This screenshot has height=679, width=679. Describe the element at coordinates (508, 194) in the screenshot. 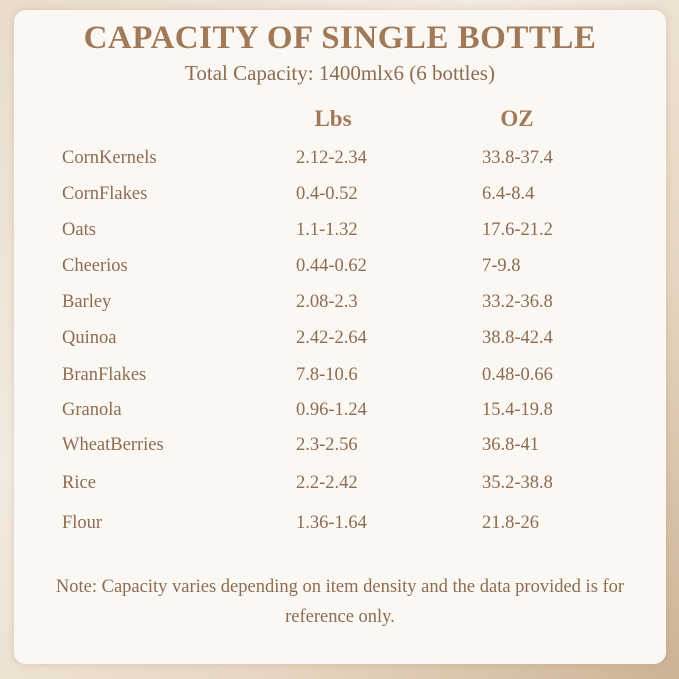

I see `oz-value: 6.4-8.4` at that location.